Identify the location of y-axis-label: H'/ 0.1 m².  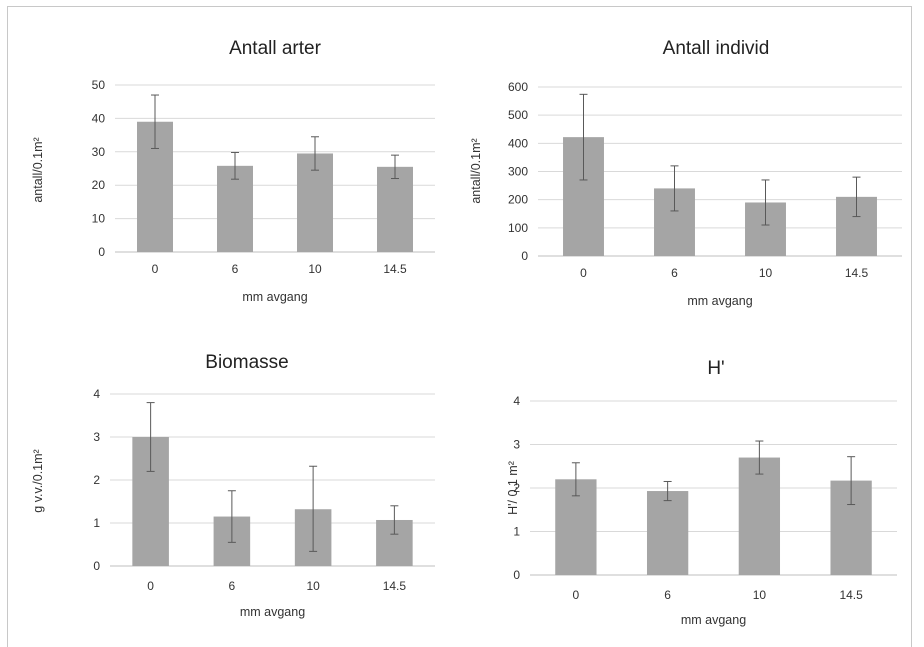
(513, 488).